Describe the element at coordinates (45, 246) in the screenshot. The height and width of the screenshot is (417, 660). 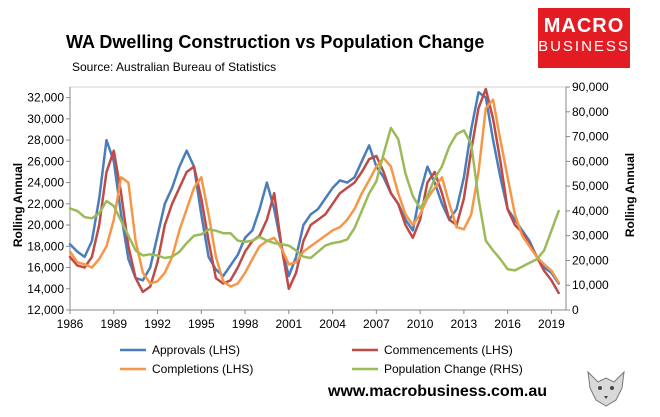
I see `left-tick-label: 18,000` at that location.